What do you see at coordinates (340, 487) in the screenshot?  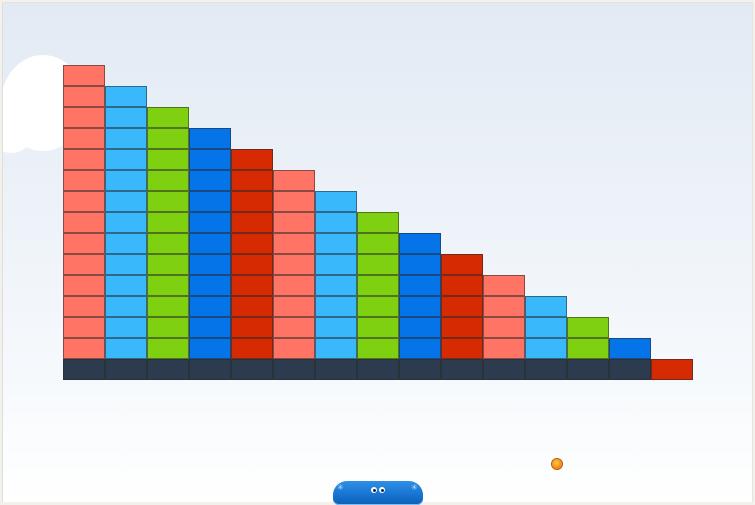 I see `paddle-left-ear-icon: ✳` at bounding box center [340, 487].